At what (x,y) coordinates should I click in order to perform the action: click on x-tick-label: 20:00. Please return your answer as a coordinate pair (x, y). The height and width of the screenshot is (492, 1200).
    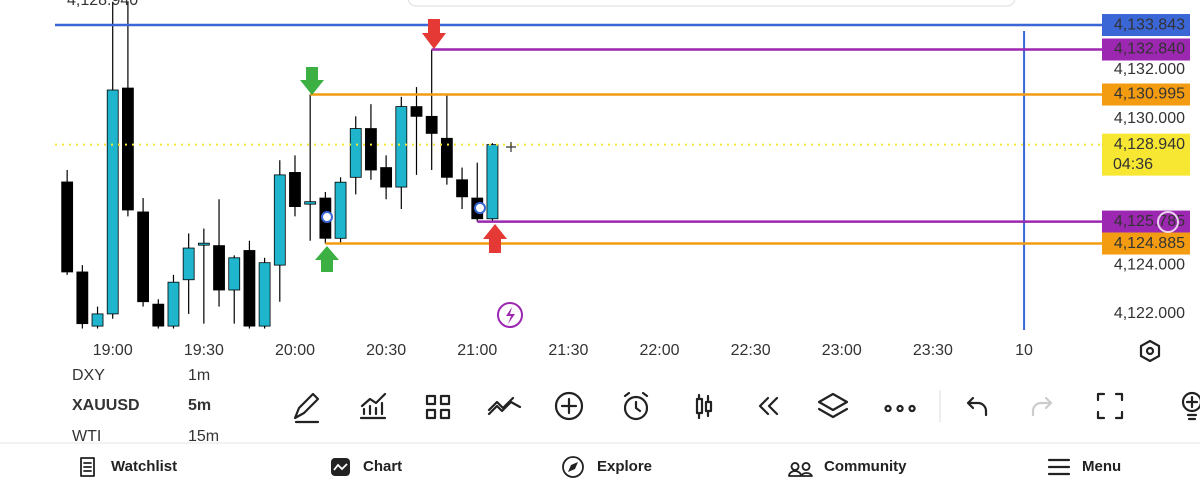
    Looking at the image, I should click on (295, 350).